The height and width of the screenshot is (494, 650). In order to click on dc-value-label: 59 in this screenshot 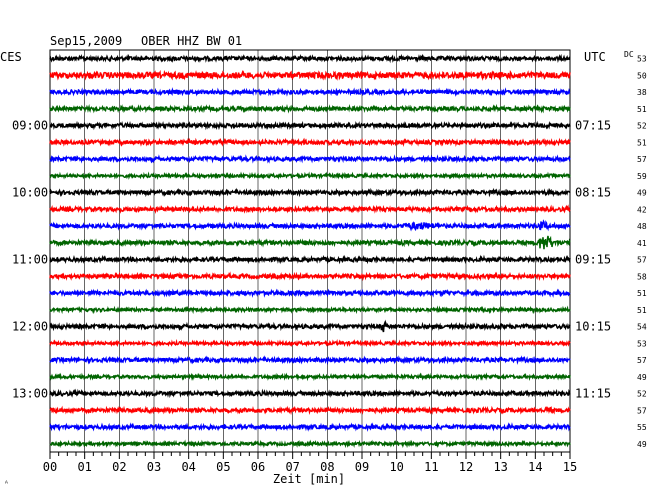, I will do `click(642, 176)`.